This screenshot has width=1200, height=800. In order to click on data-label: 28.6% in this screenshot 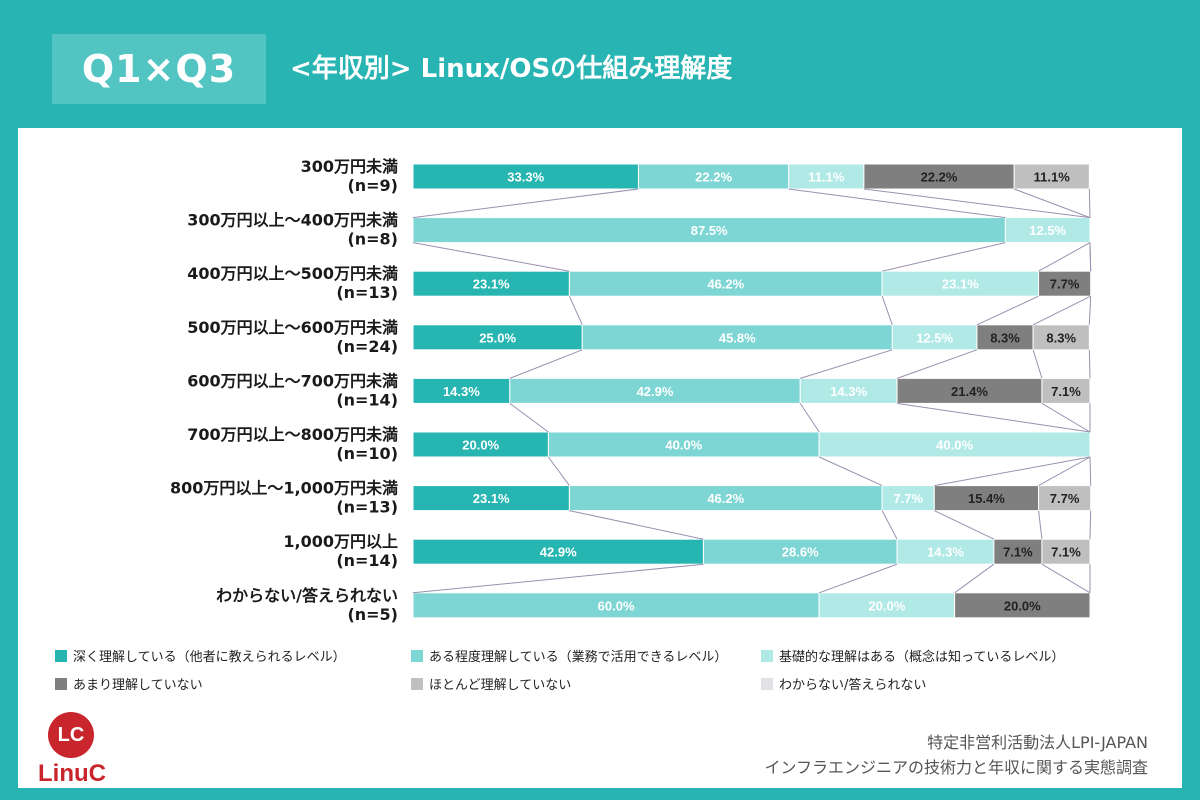, I will do `click(800, 552)`.